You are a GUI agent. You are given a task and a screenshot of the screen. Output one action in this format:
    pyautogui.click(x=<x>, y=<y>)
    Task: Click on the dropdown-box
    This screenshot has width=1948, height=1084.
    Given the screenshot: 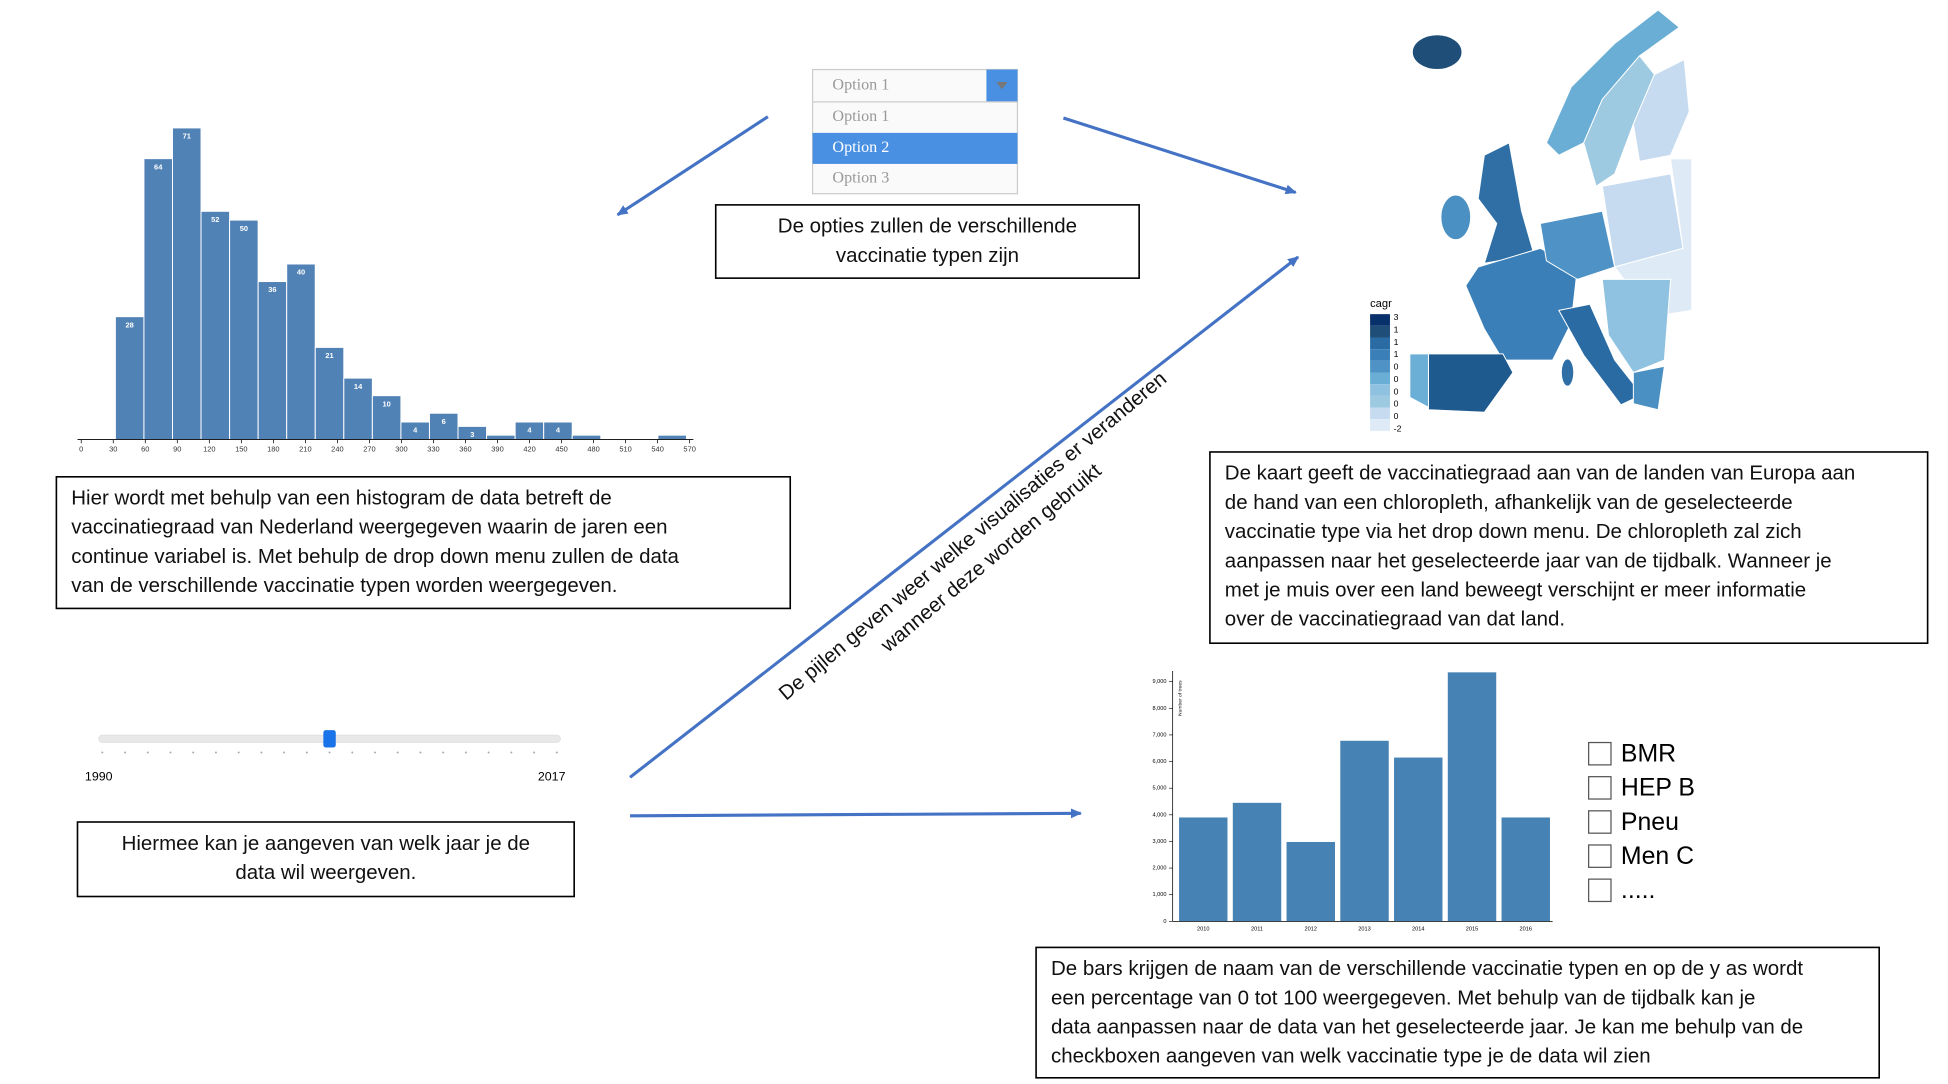 What is the action you would take?
    pyautogui.click(x=915, y=131)
    